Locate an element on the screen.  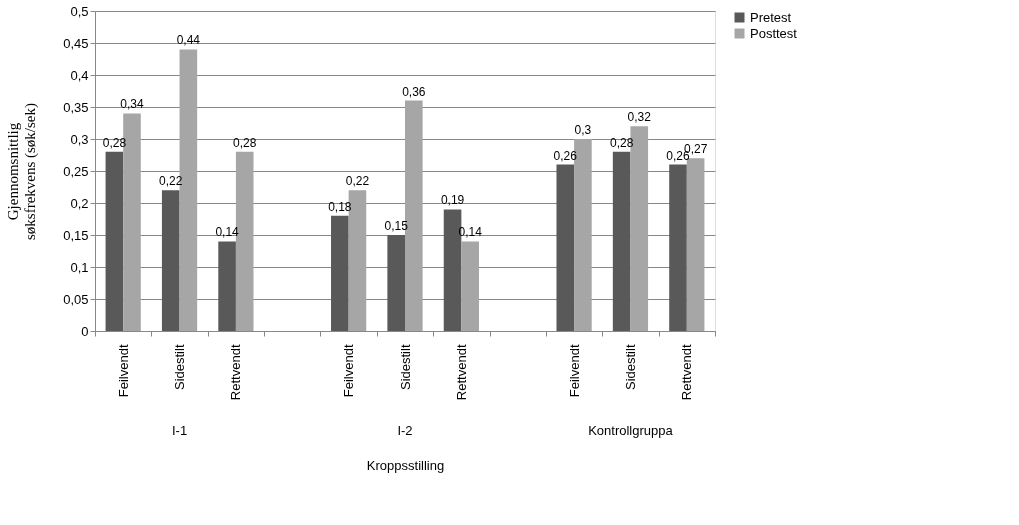
legend-label: Posttest is located at coordinates (774, 33).